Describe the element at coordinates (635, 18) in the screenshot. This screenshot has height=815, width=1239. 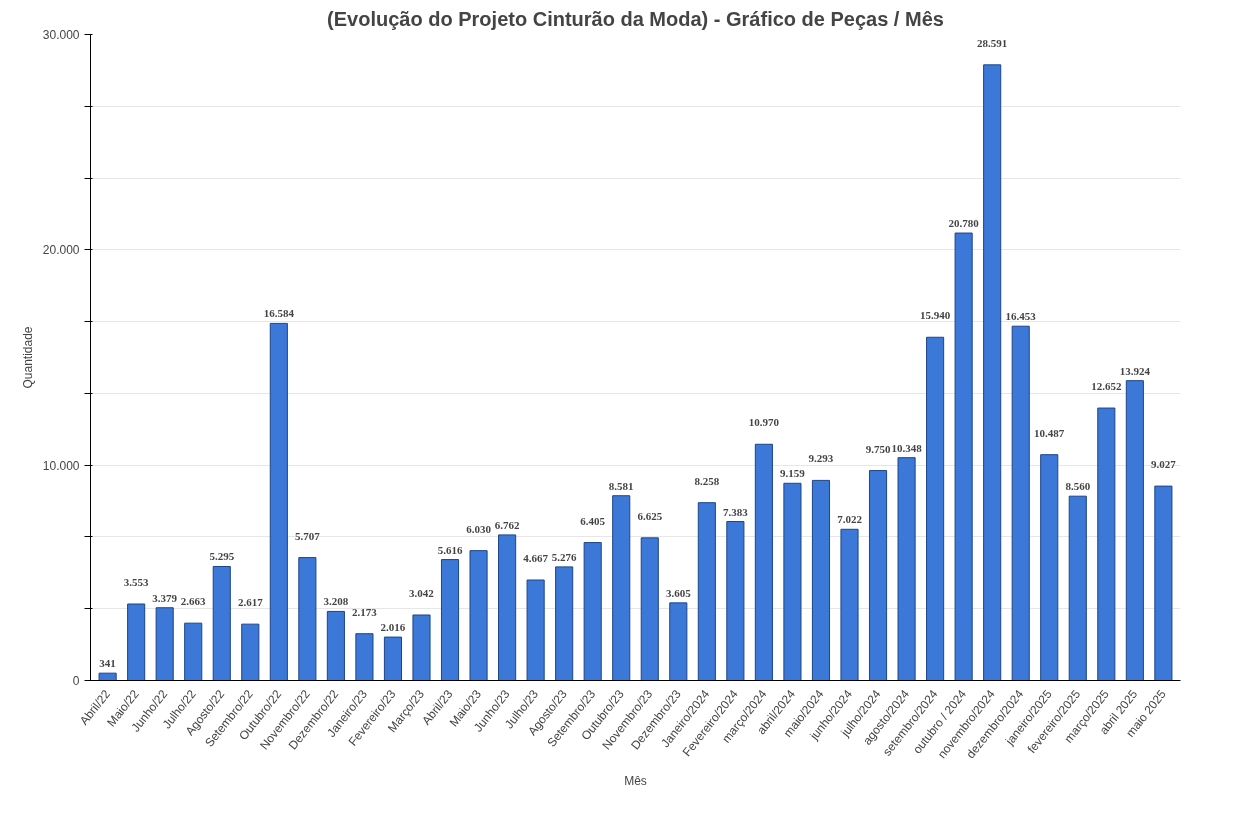
I see `chart-title: (Evolução do Projeto Cinturão da Moda) - Gráfico de Peças / Mês` at that location.